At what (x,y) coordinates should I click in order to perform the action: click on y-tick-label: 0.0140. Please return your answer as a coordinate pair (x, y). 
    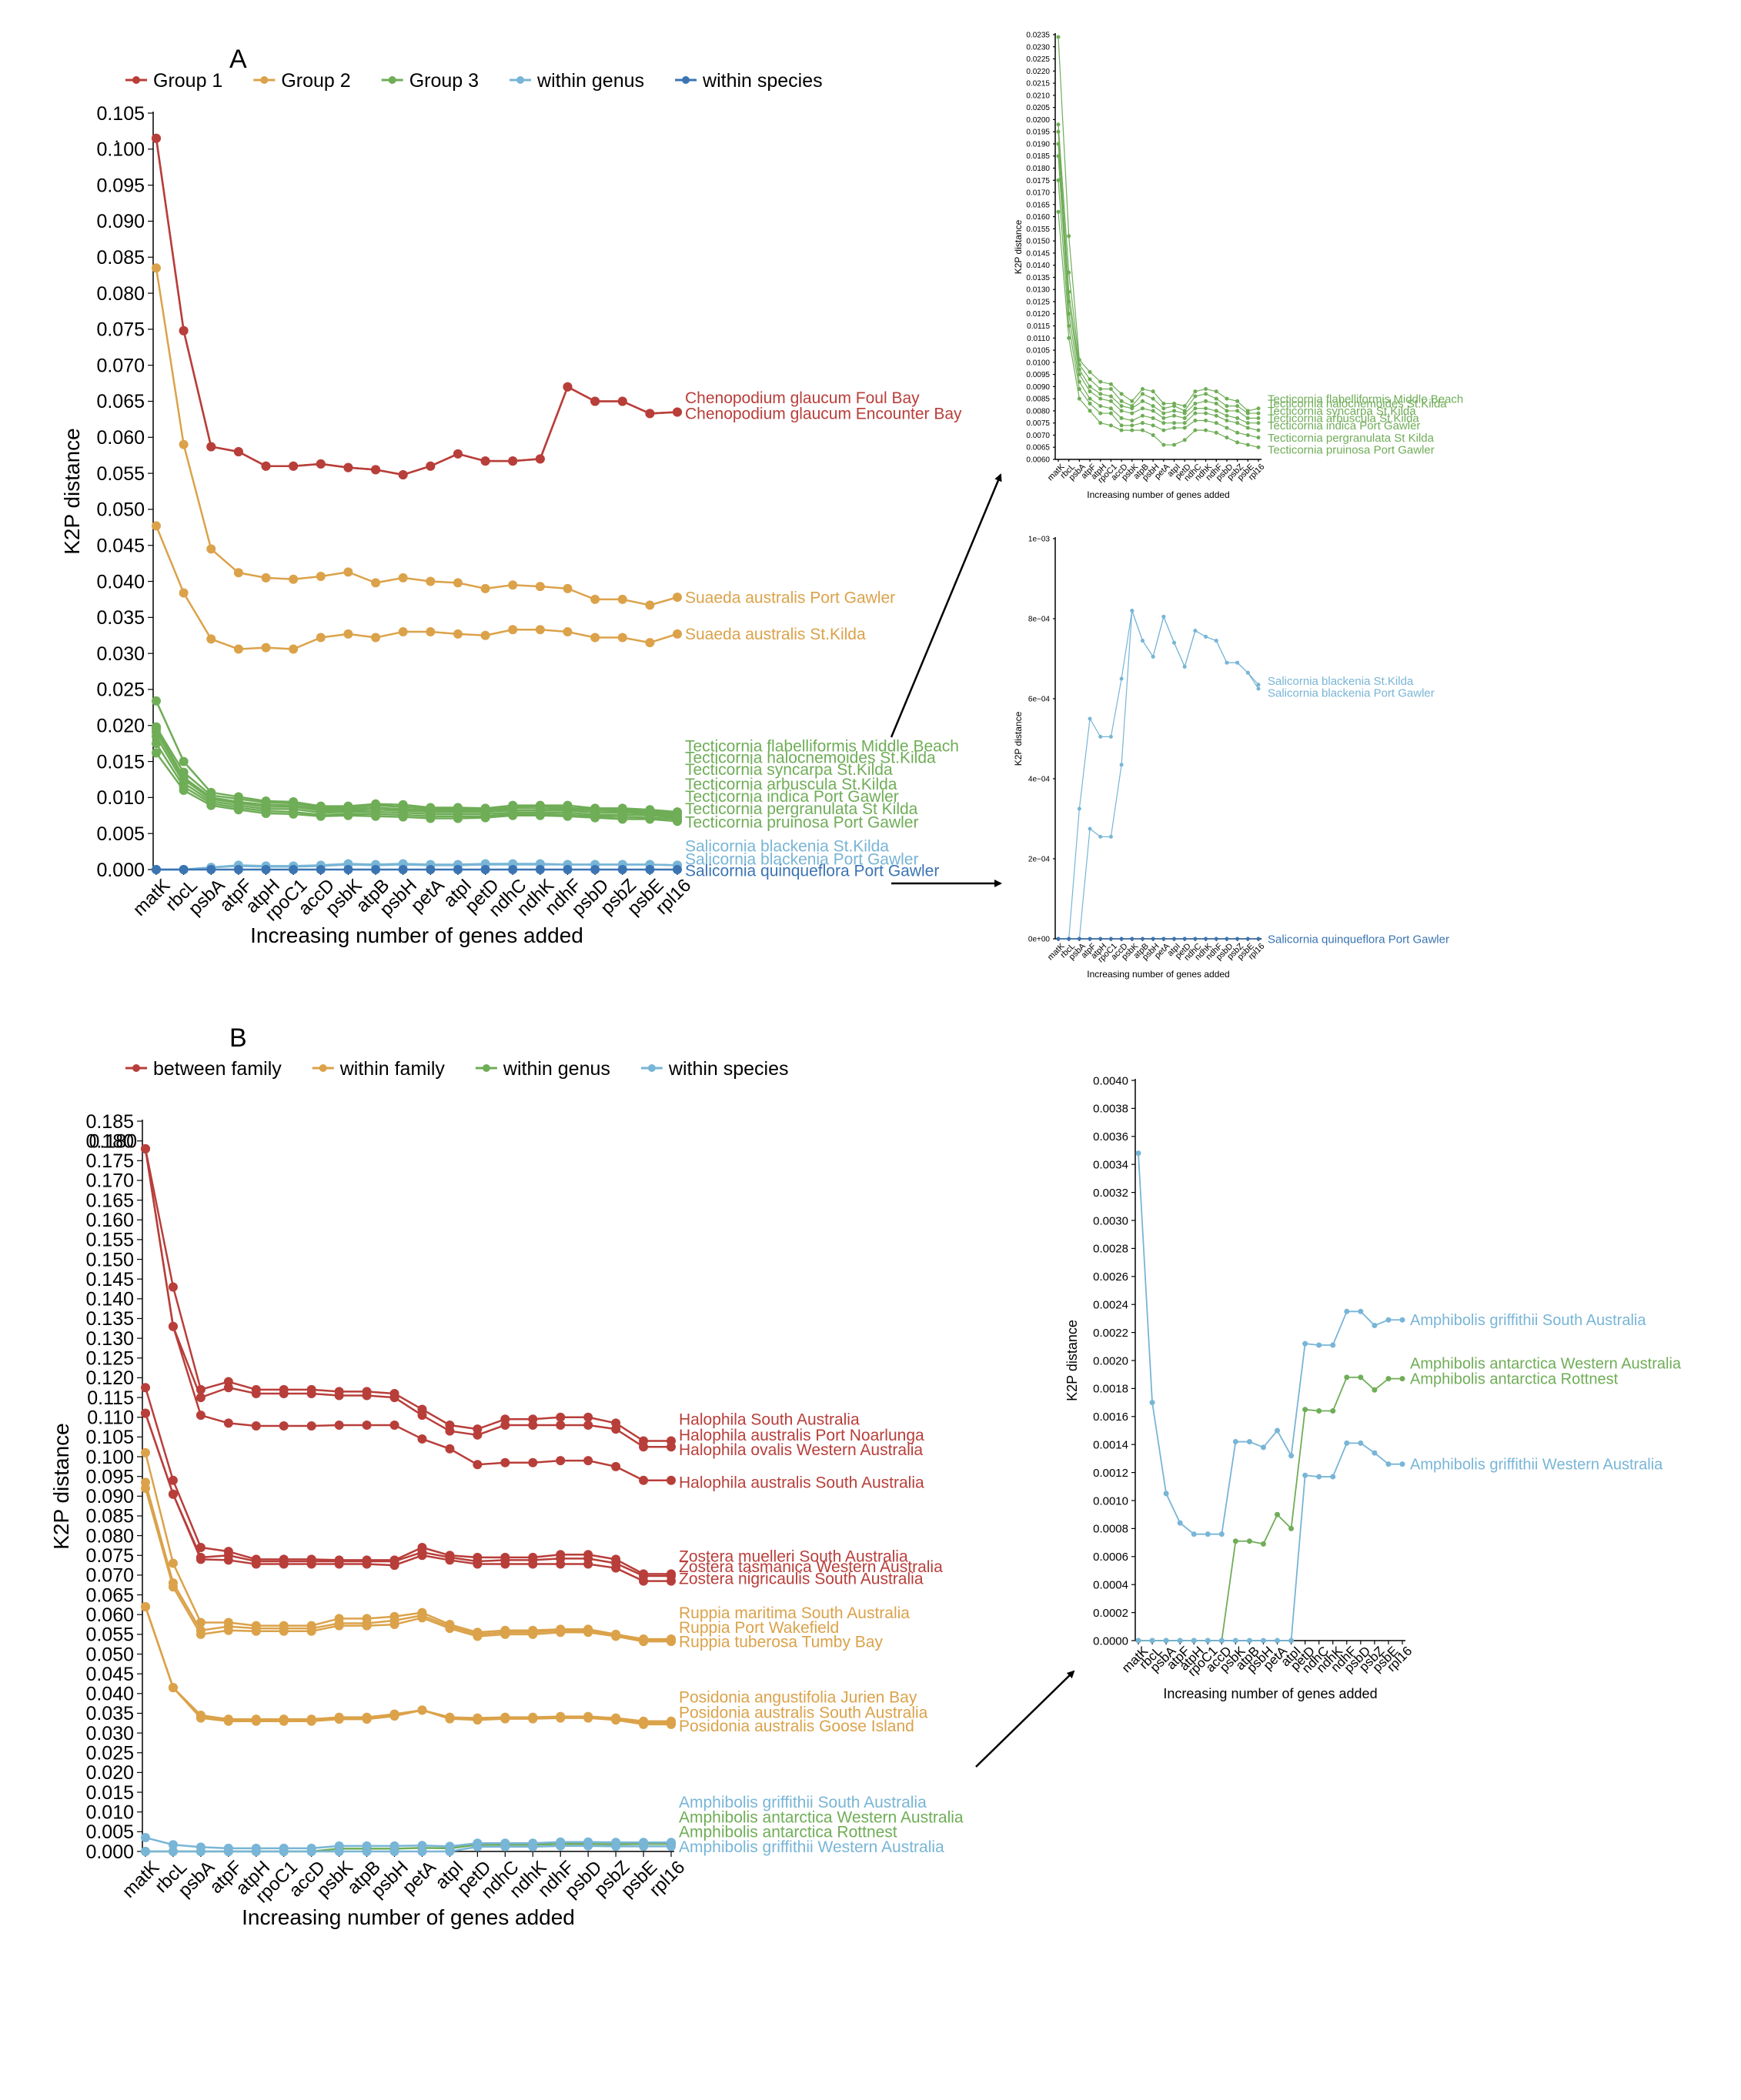
    Looking at the image, I should click on (1038, 266).